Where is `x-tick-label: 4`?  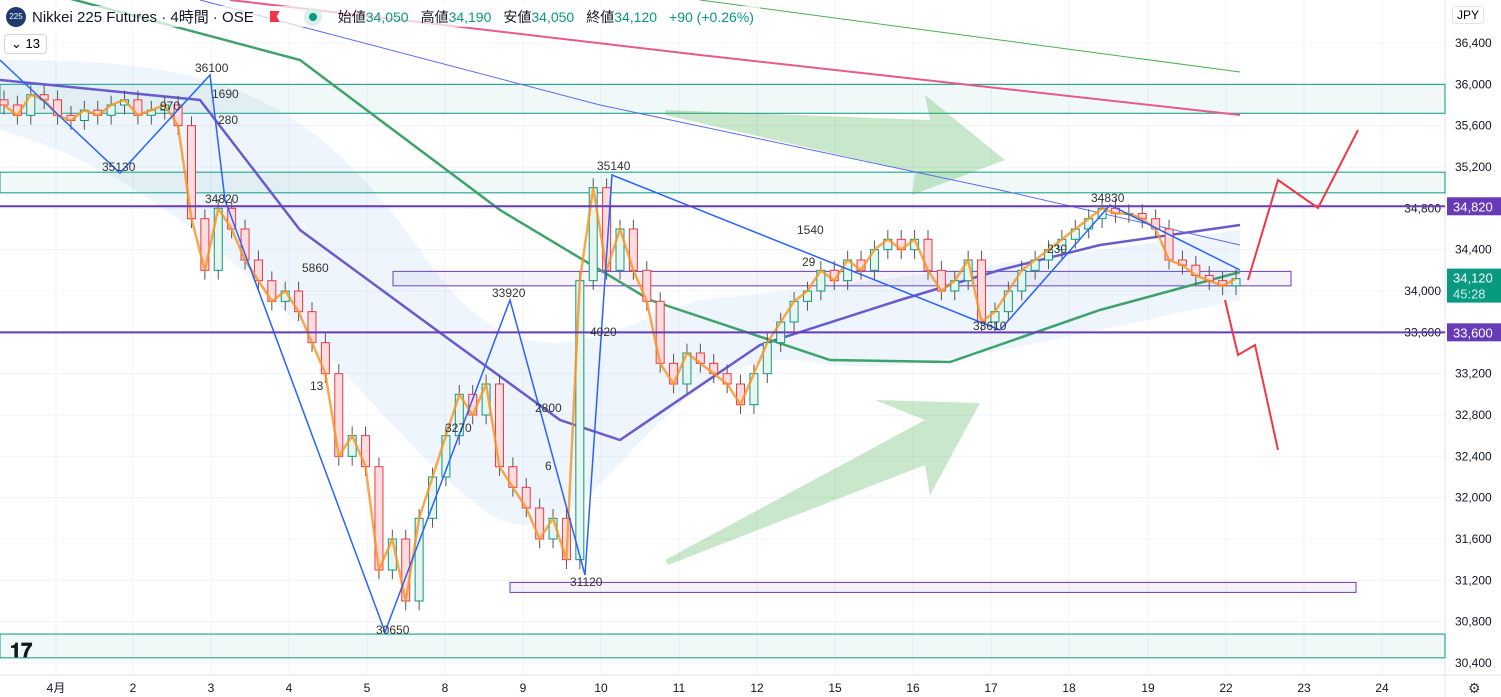
x-tick-label: 4 is located at coordinates (289, 688).